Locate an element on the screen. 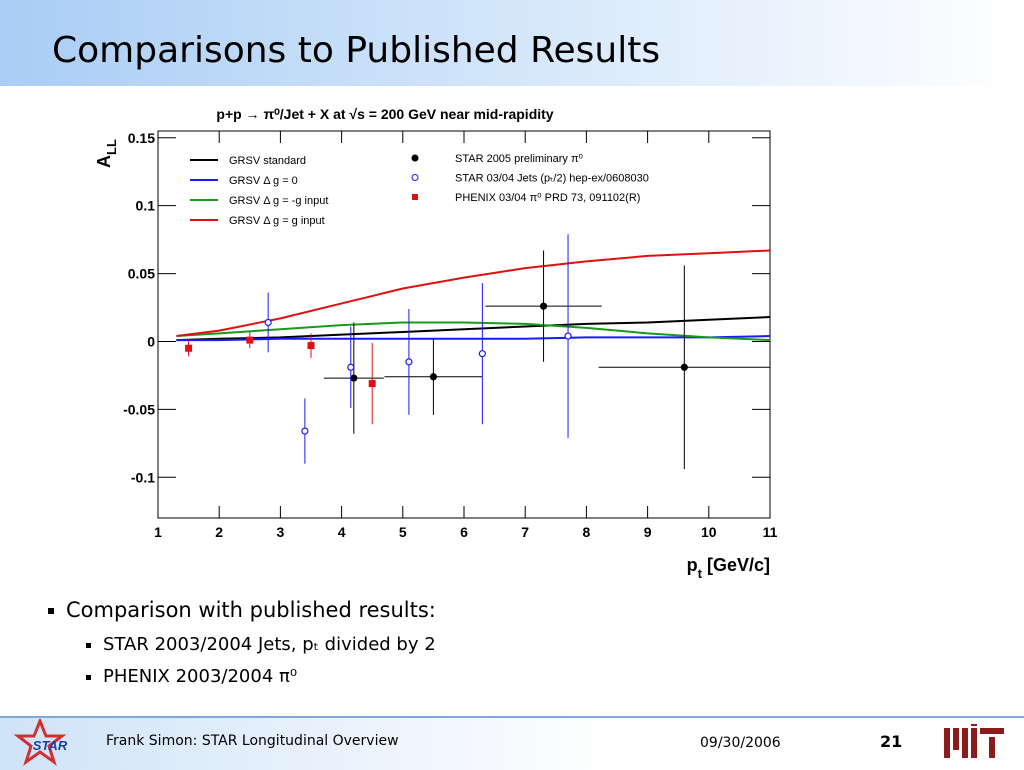 The width and height of the screenshot is (1024, 770). x-label-rest: [GeV/c] is located at coordinates (736, 565).